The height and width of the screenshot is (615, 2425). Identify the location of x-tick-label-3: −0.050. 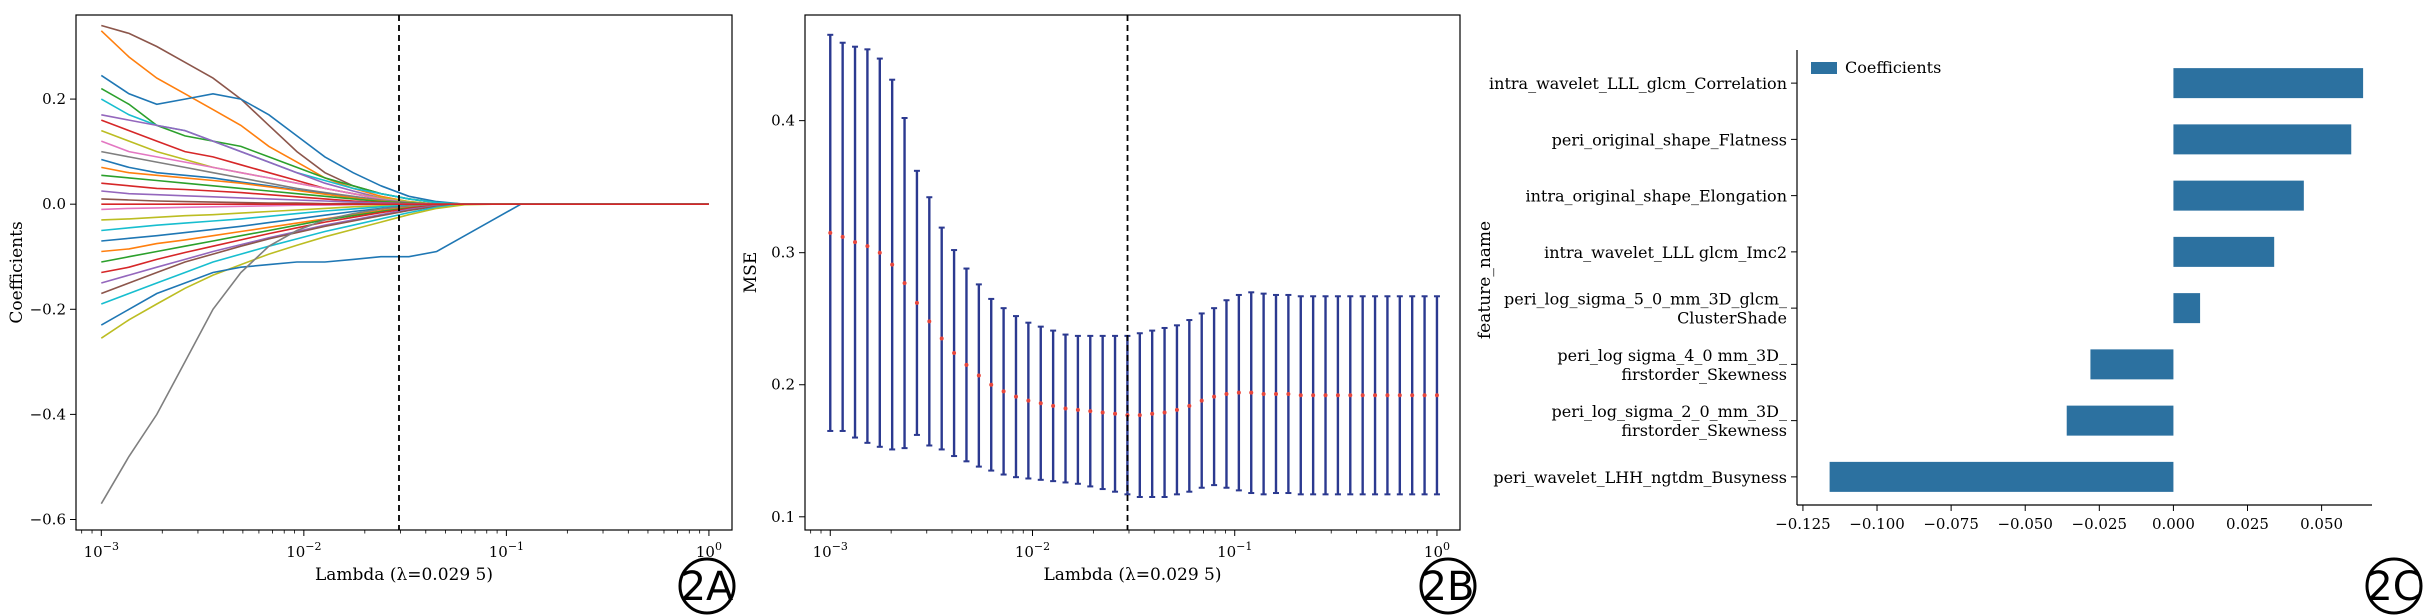
(2025, 524).